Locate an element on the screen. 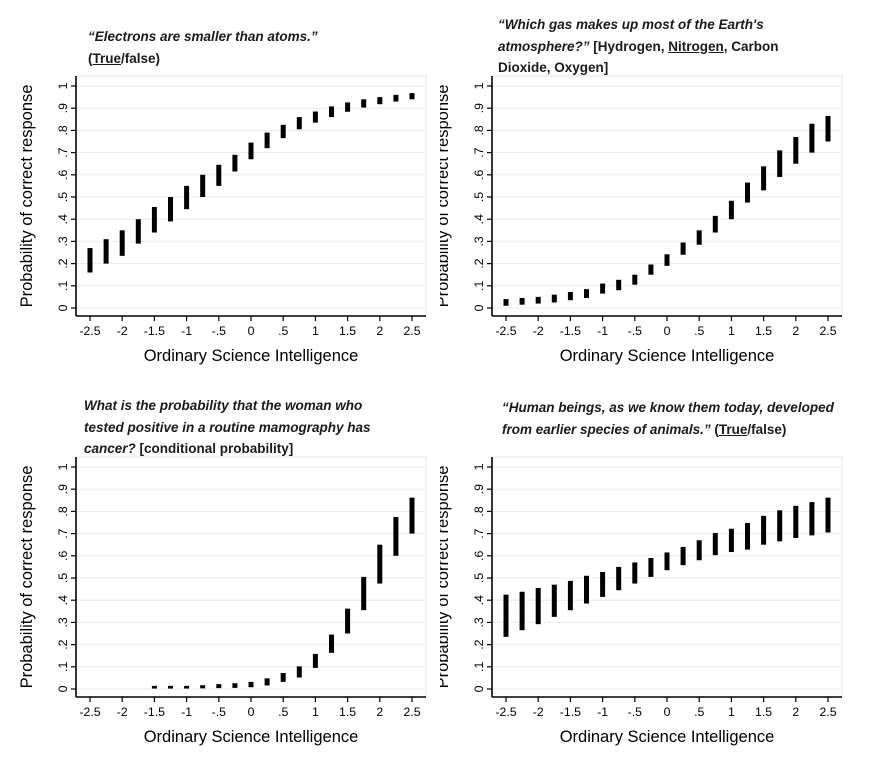 The height and width of the screenshot is (763, 880). title-segment: “Which gas makes up most of the Earth's is located at coordinates (631, 24).